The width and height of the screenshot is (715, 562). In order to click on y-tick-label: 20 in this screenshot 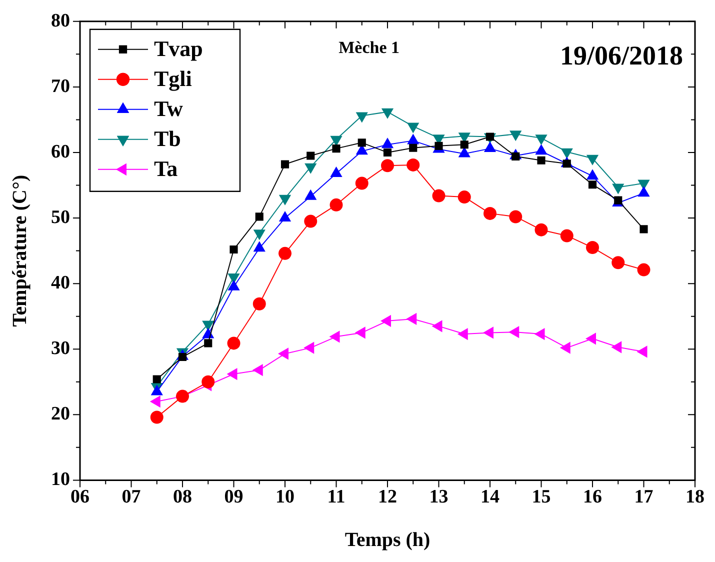, I will do `click(60, 414)`.